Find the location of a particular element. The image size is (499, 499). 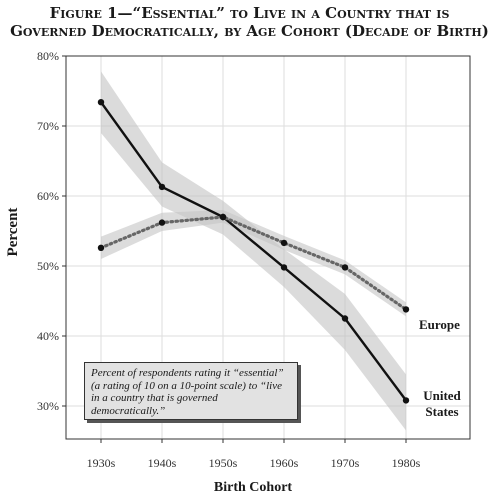

series-label-us-line1: United is located at coordinates (442, 395).